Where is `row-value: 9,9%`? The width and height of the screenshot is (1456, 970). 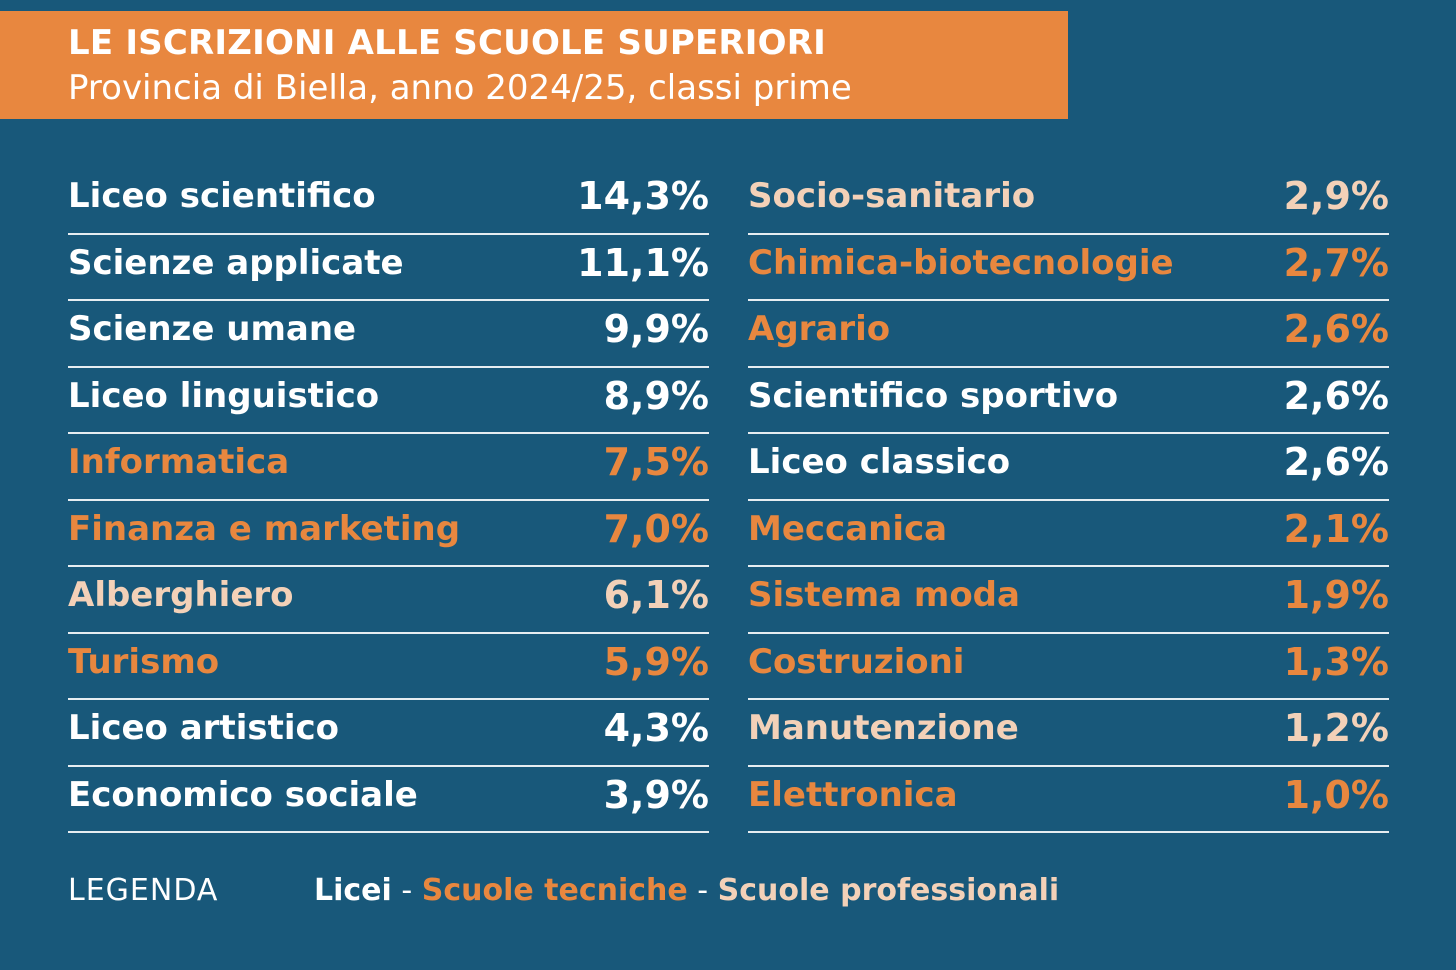
row-value: 9,9% is located at coordinates (656, 329).